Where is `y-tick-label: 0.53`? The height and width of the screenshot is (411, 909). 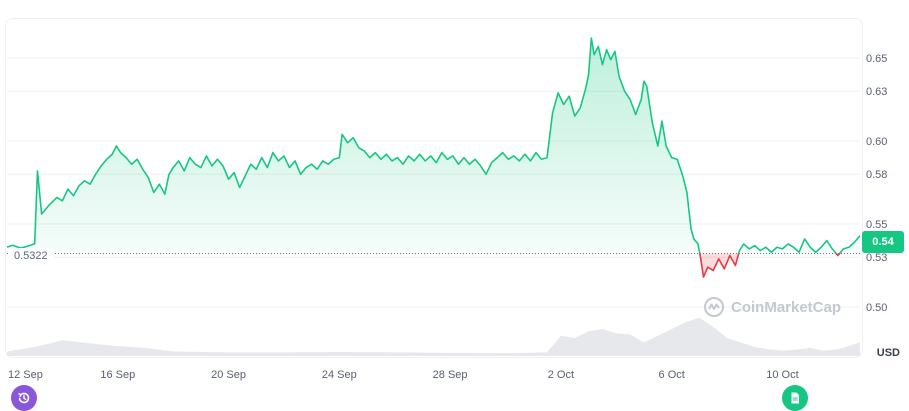
y-tick-label: 0.53 is located at coordinates (876, 258).